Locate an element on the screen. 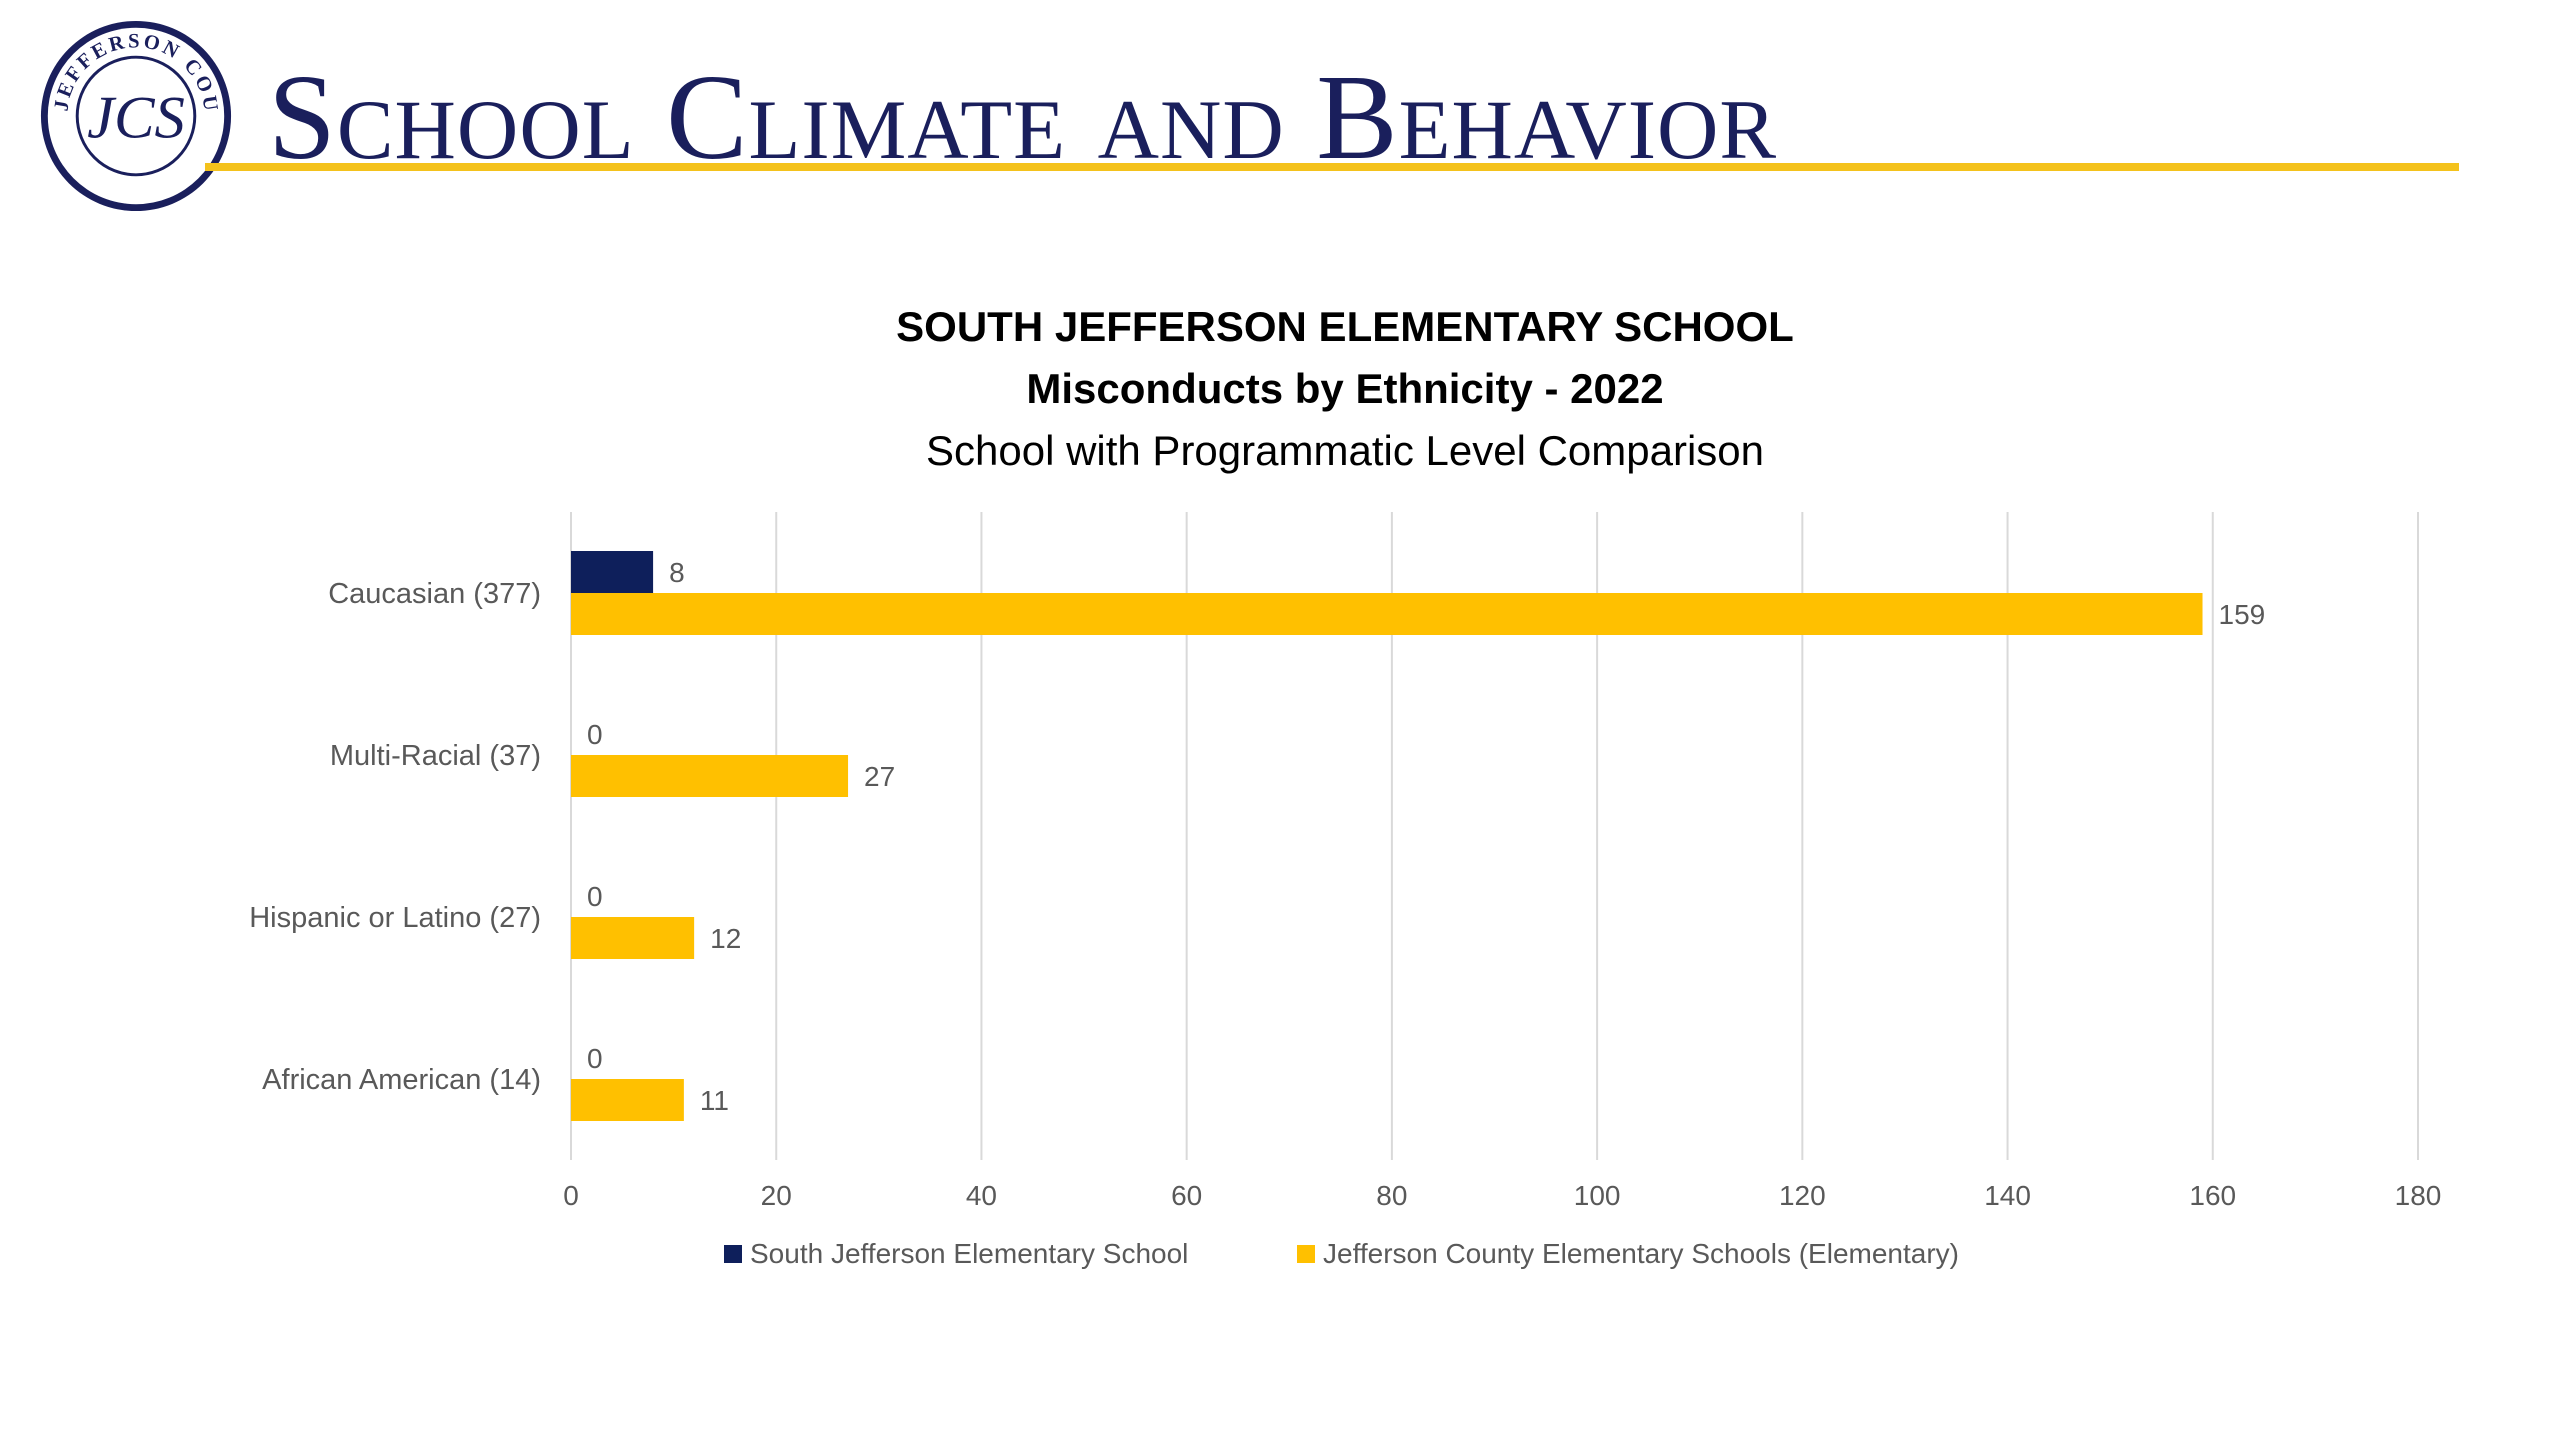  legend-swatch-county is located at coordinates (1306, 1254).